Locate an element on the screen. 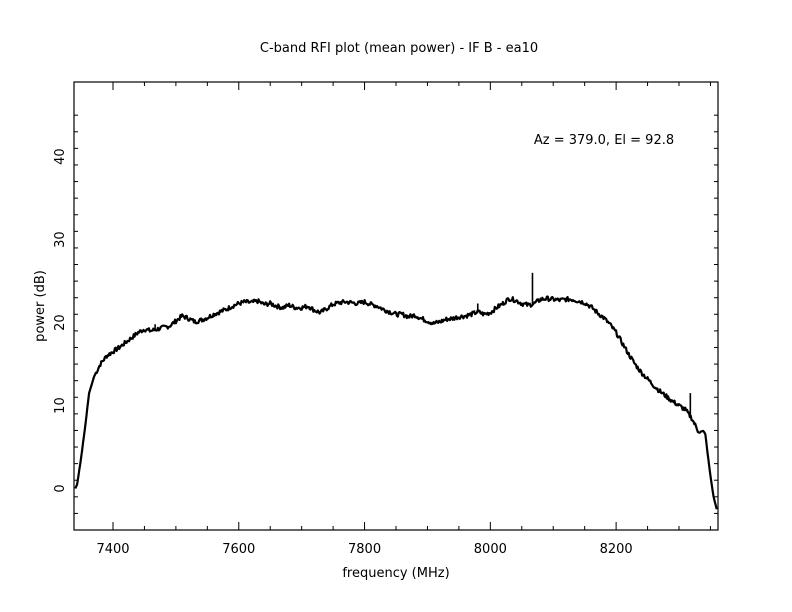 The height and width of the screenshot is (612, 792). y-tick-labels: 0 10 20 30 40 is located at coordinates (60, 320).